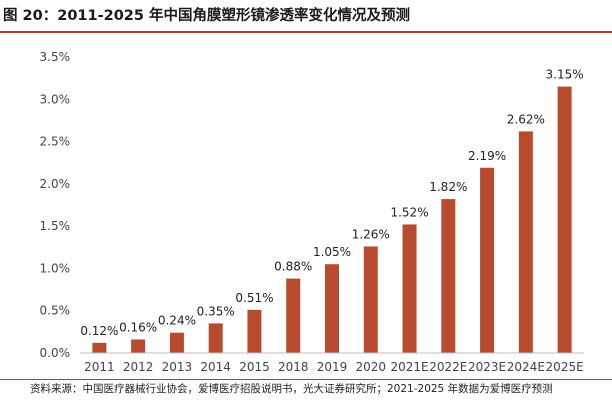 Image resolution: width=612 pixels, height=411 pixels. I want to click on data-label-2015: 0.51%, so click(254, 298).